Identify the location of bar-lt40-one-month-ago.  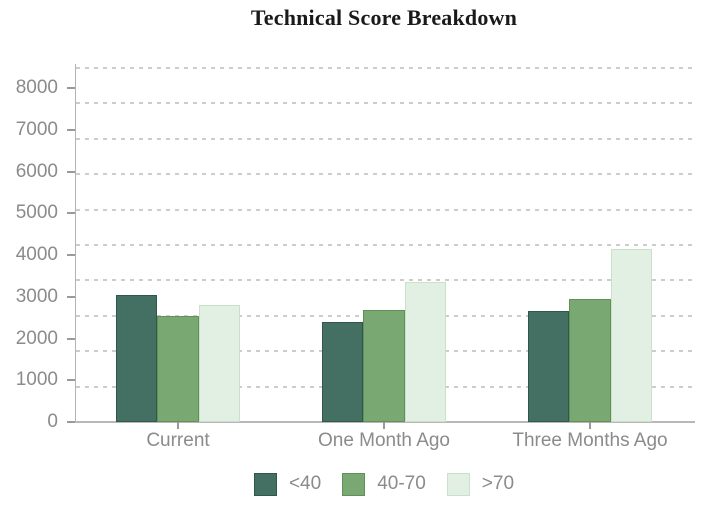
(343, 371).